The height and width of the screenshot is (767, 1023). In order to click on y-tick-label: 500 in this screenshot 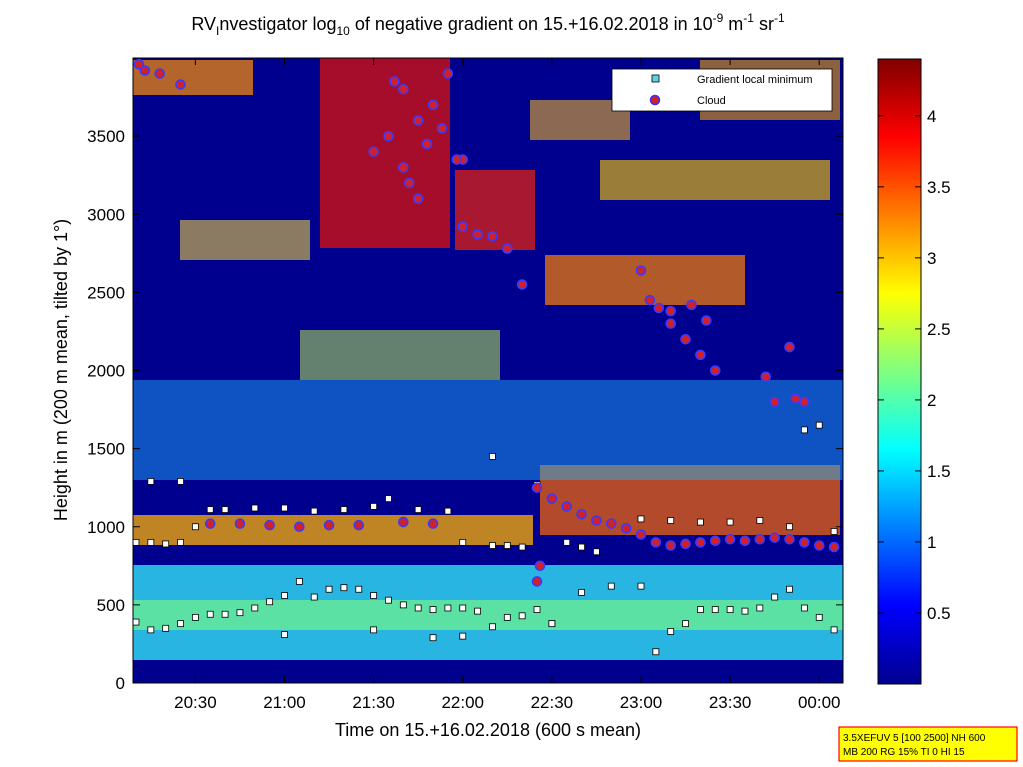, I will do `click(111, 605)`.